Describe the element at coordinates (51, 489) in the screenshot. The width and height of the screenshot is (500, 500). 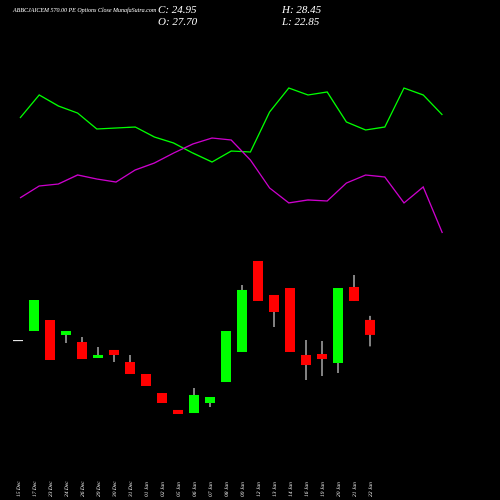
I see `x-tick-label: 23 Dec` at that location.